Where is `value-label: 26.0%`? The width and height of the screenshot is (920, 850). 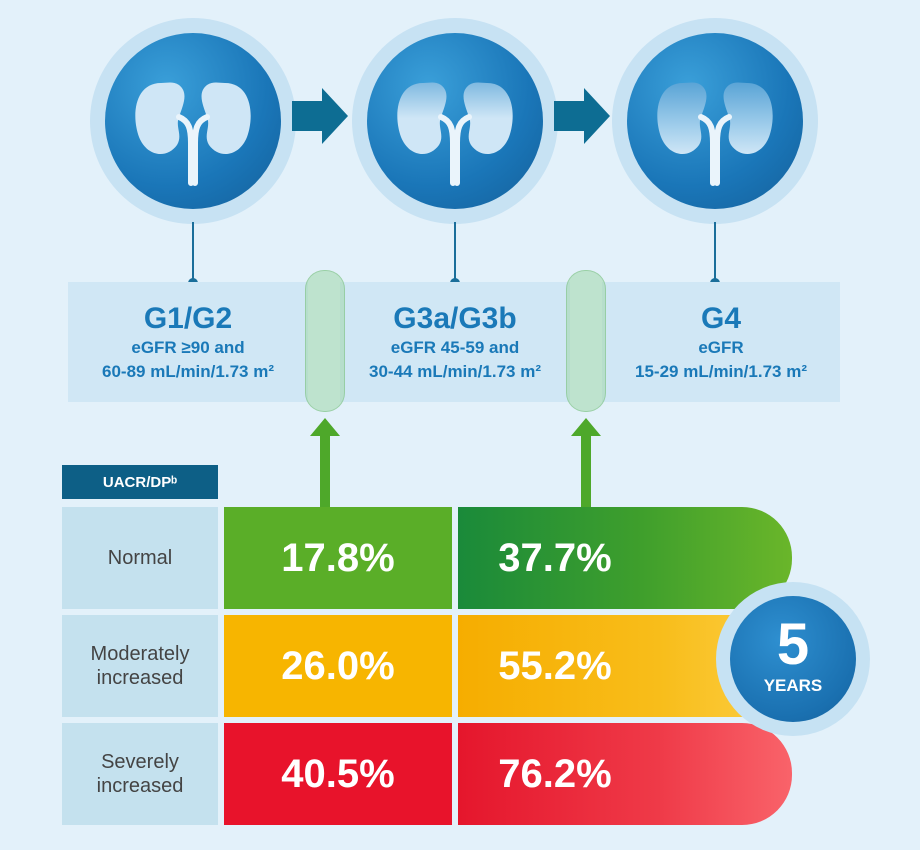 value-label: 26.0% is located at coordinates (338, 665).